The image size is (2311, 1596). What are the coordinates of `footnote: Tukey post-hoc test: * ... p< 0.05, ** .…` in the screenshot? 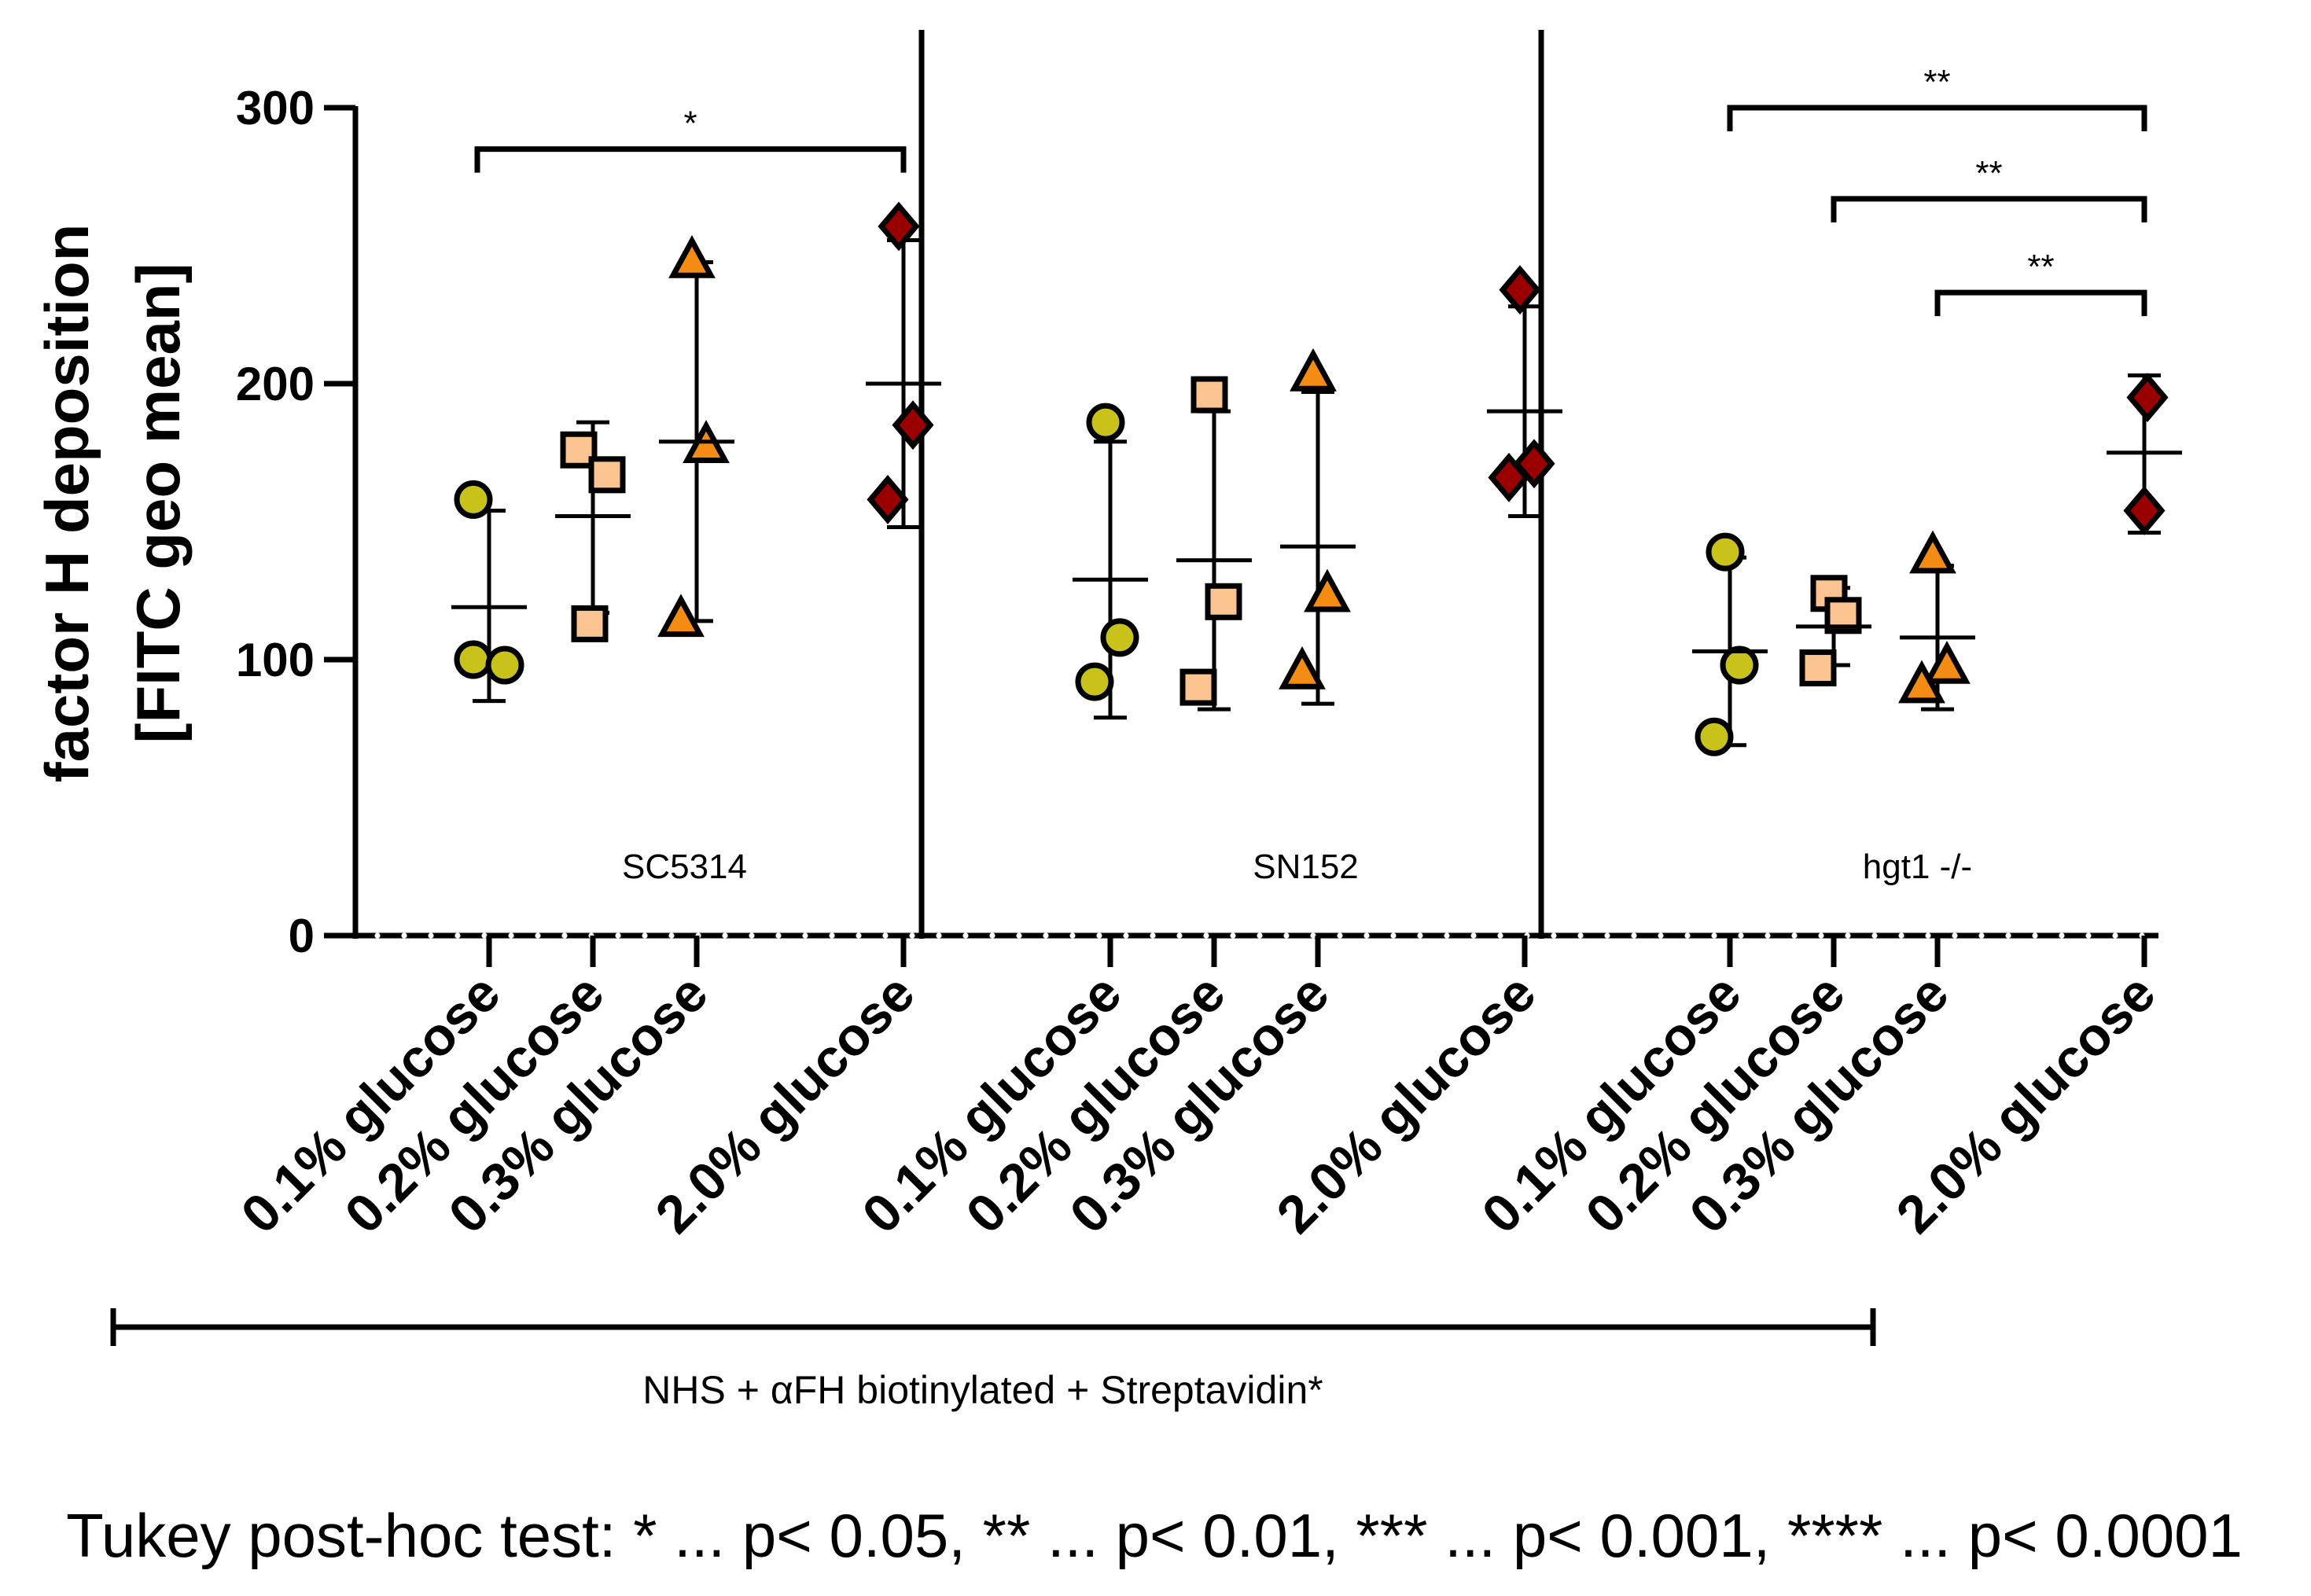 It's located at (1154, 1535).